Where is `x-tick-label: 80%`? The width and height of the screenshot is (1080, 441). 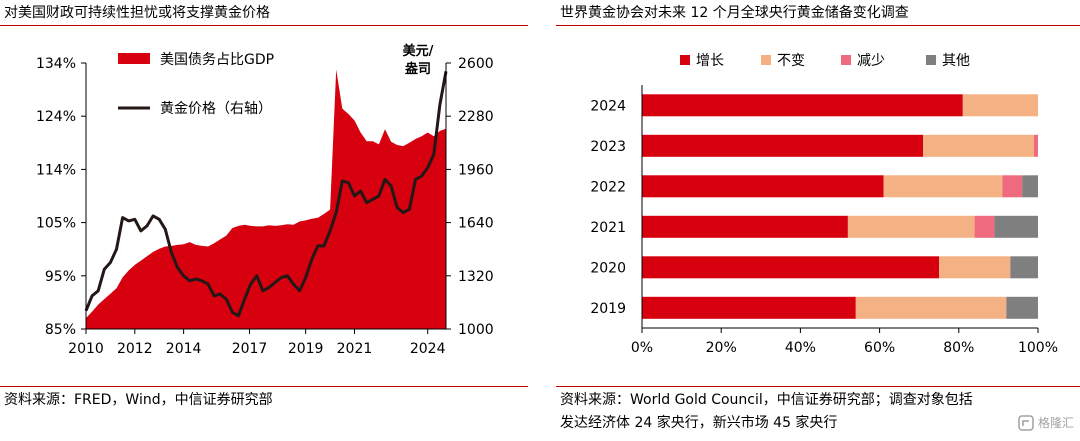
x-tick-label: 80% is located at coordinates (958, 348).